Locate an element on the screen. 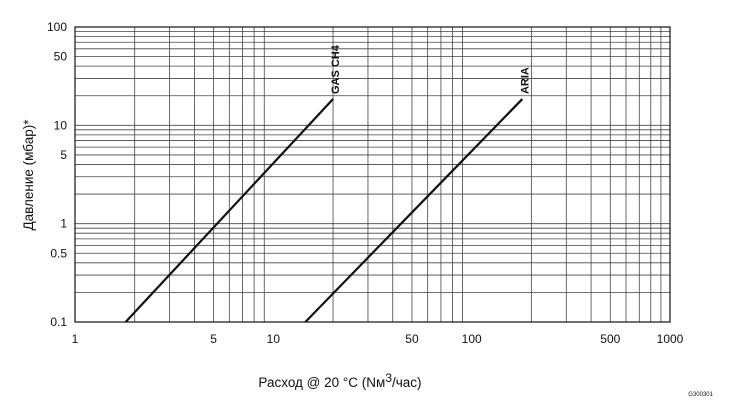 This screenshot has height=419, width=730. y-axis-title: Давление (мбар)* is located at coordinates (28, 175).